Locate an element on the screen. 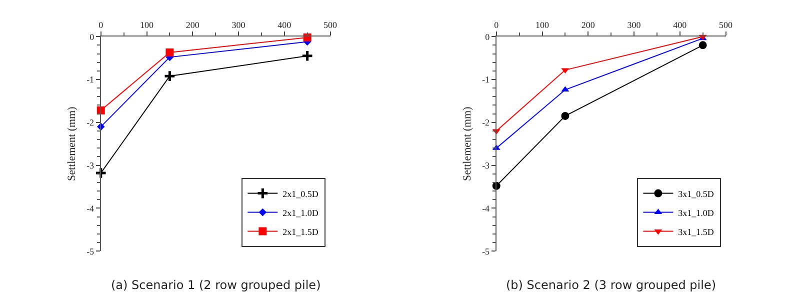  legend-label: 2x1_0.5D is located at coordinates (300, 193).